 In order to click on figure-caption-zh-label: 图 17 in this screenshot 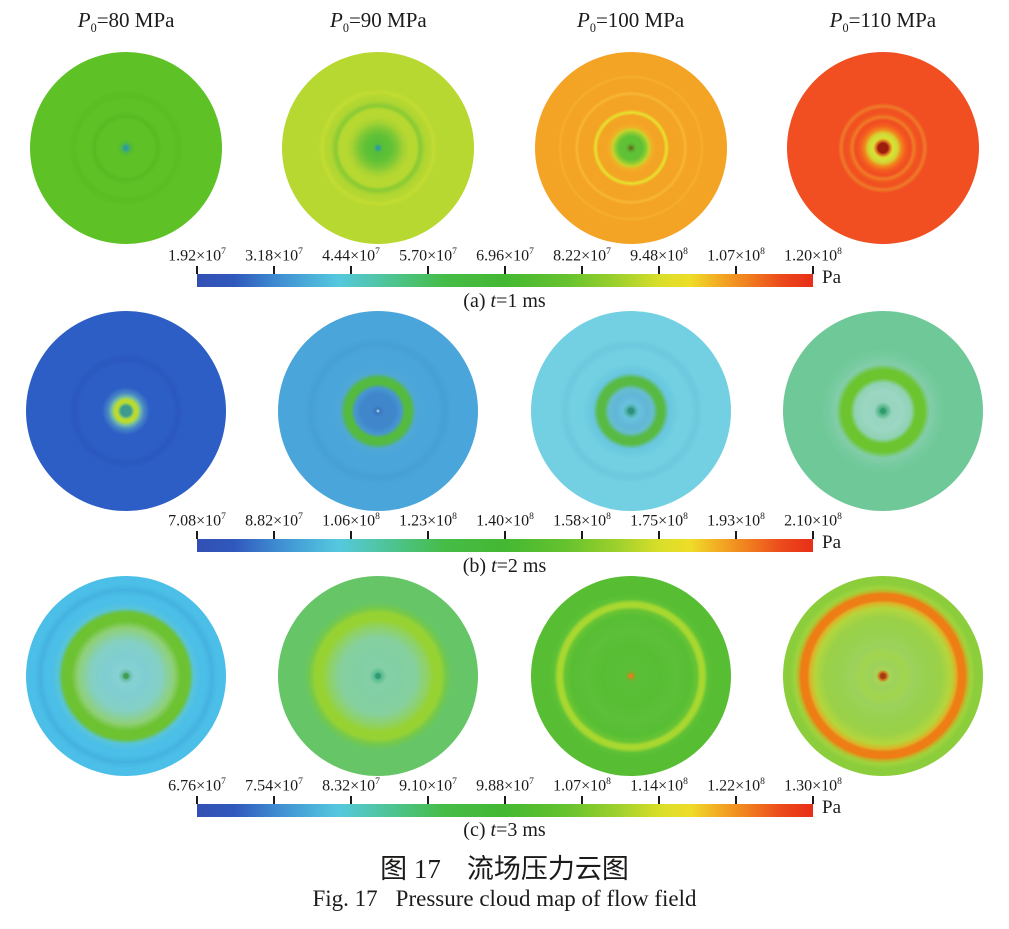, I will do `click(410, 869)`.